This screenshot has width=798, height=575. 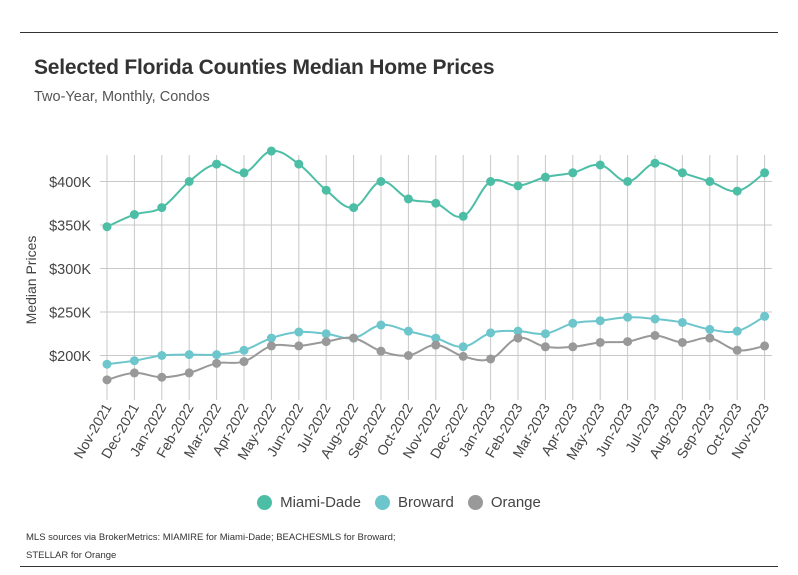 I want to click on legend-label: Broward, so click(x=425, y=502).